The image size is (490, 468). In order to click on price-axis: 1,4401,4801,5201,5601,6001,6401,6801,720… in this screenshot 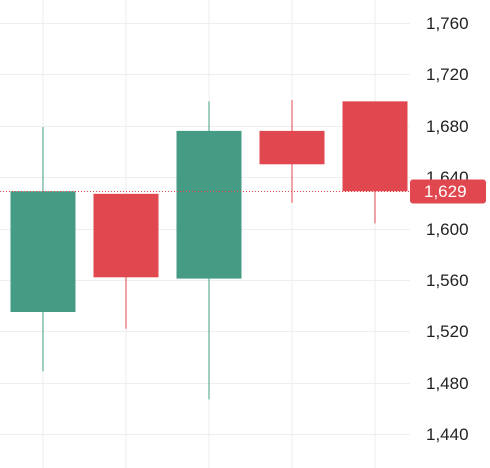, I will do `click(447, 229)`.